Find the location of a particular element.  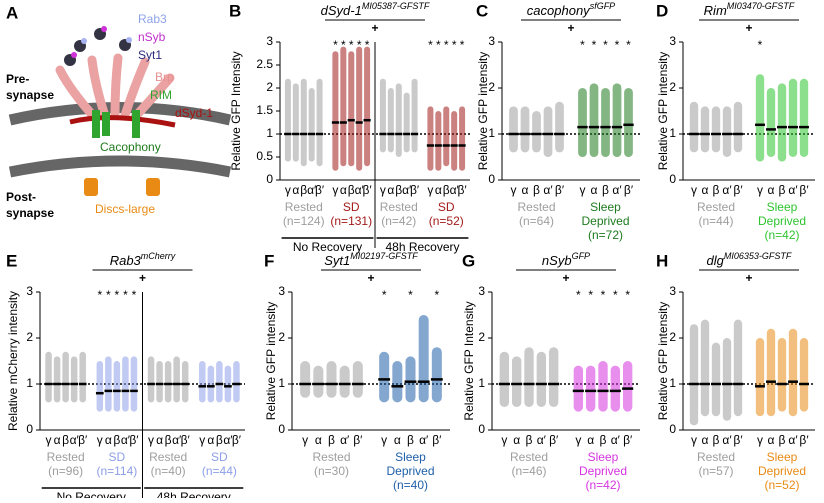

group-n: (n=72) is located at coordinates (605, 235).